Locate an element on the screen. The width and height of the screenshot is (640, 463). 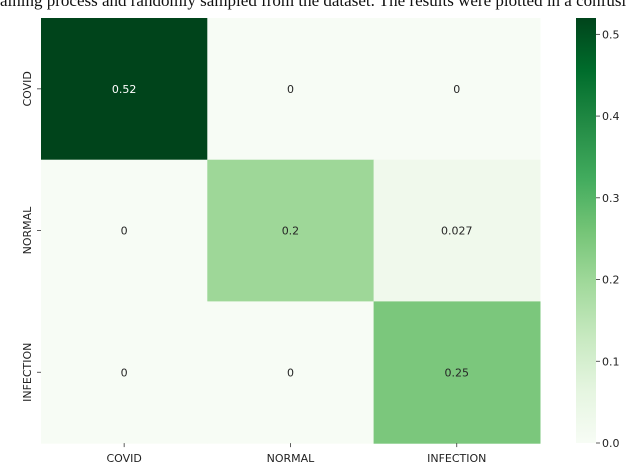
heatmap-cell-r1-c1 is located at coordinates (291, 230).